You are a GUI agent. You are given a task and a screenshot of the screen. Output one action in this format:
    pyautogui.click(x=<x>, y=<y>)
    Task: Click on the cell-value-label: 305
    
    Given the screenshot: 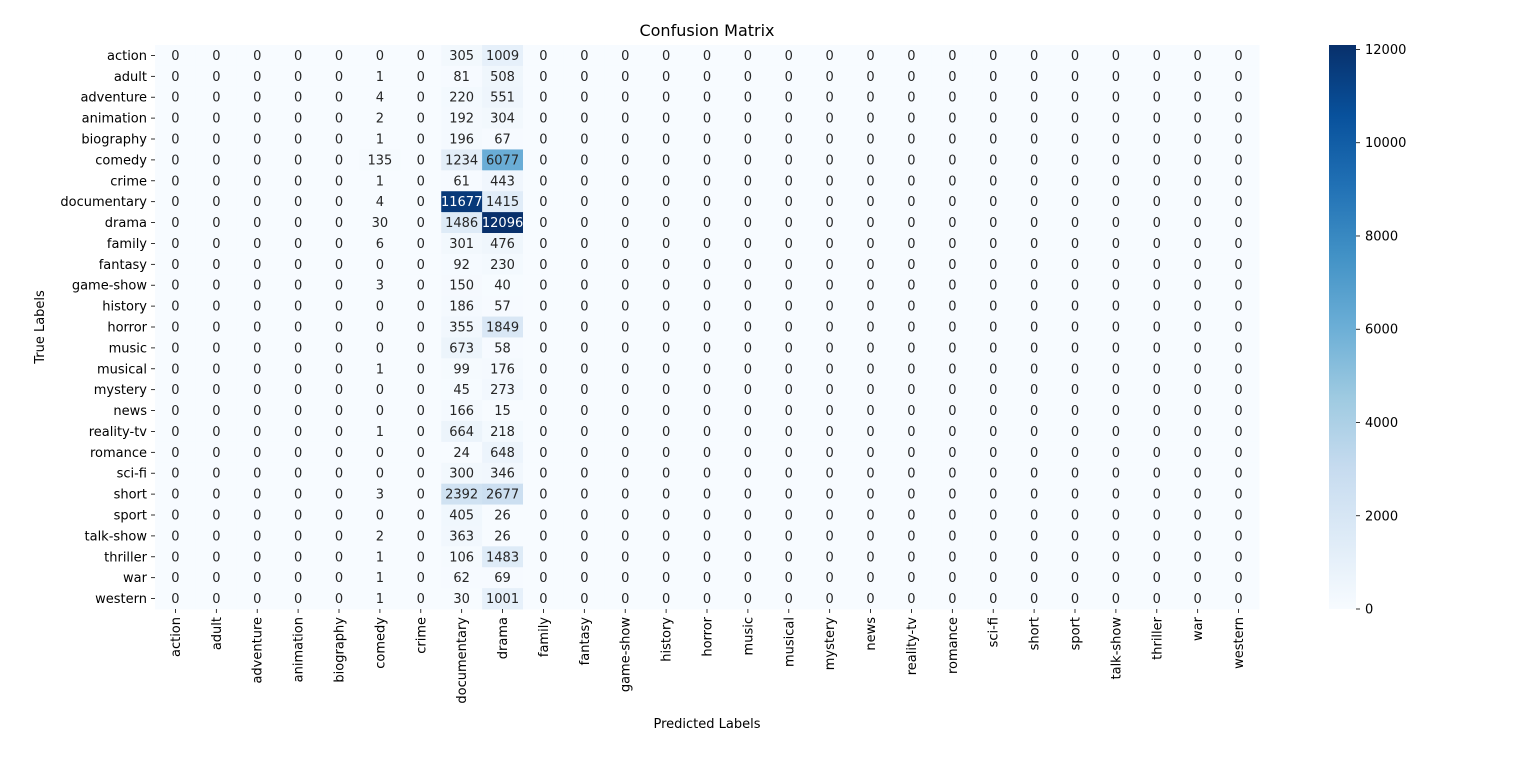 What is the action you would take?
    pyautogui.click(x=461, y=56)
    